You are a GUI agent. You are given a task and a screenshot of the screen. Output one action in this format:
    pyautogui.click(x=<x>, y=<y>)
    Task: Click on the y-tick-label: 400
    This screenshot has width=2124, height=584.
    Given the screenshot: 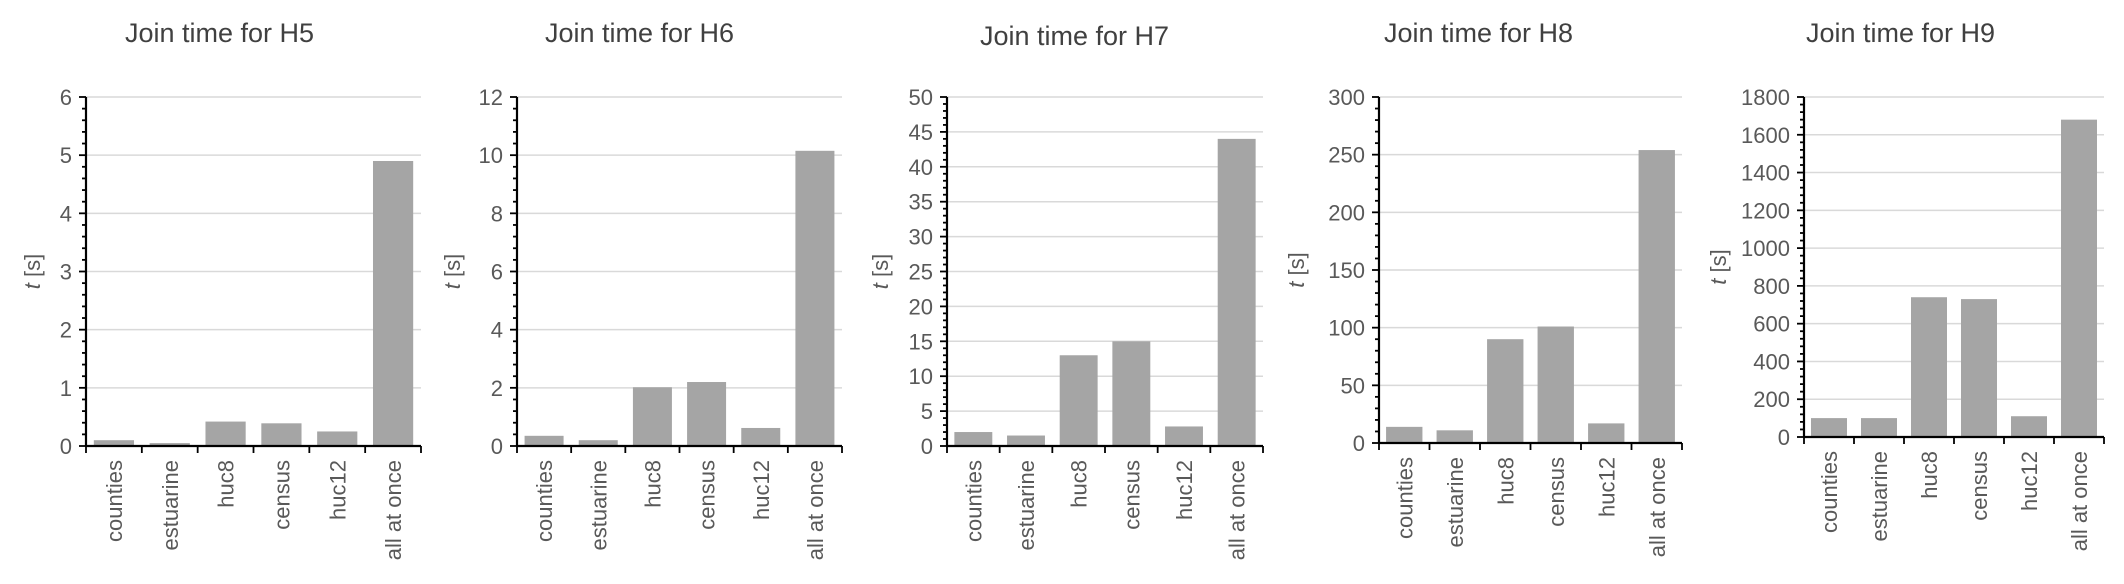 What is the action you would take?
    pyautogui.click(x=1771, y=361)
    